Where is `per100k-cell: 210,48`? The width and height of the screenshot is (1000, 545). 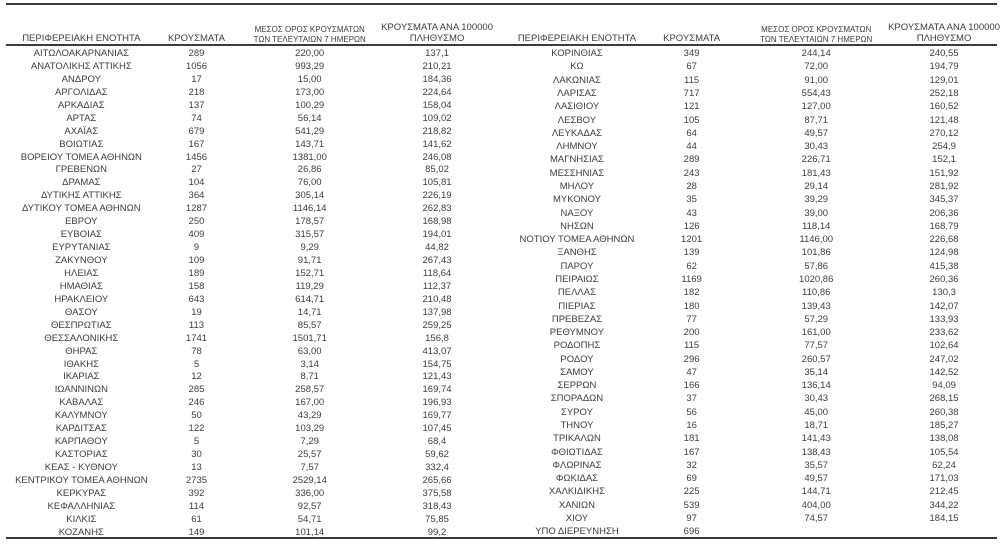
per100k-cell: 210,48 is located at coordinates (437, 299).